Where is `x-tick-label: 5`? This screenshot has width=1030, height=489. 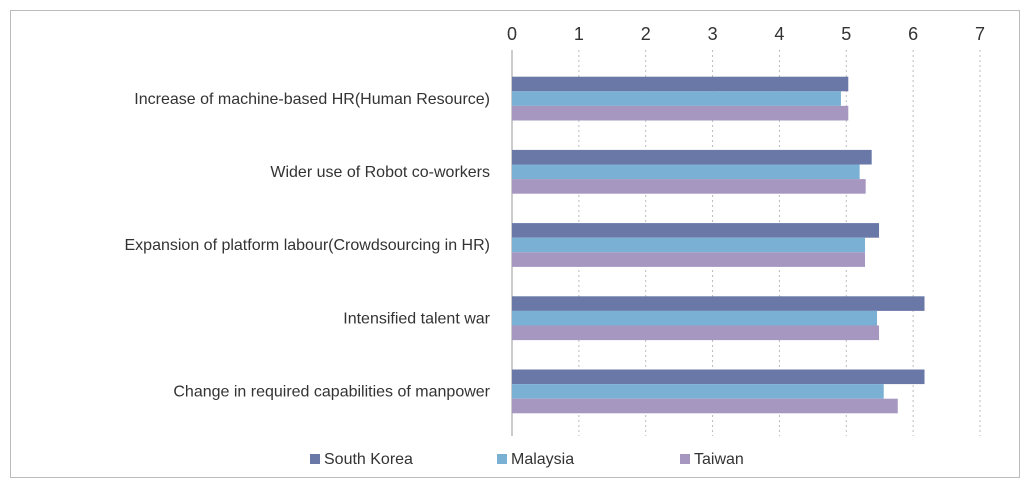
x-tick-label: 5 is located at coordinates (846, 34).